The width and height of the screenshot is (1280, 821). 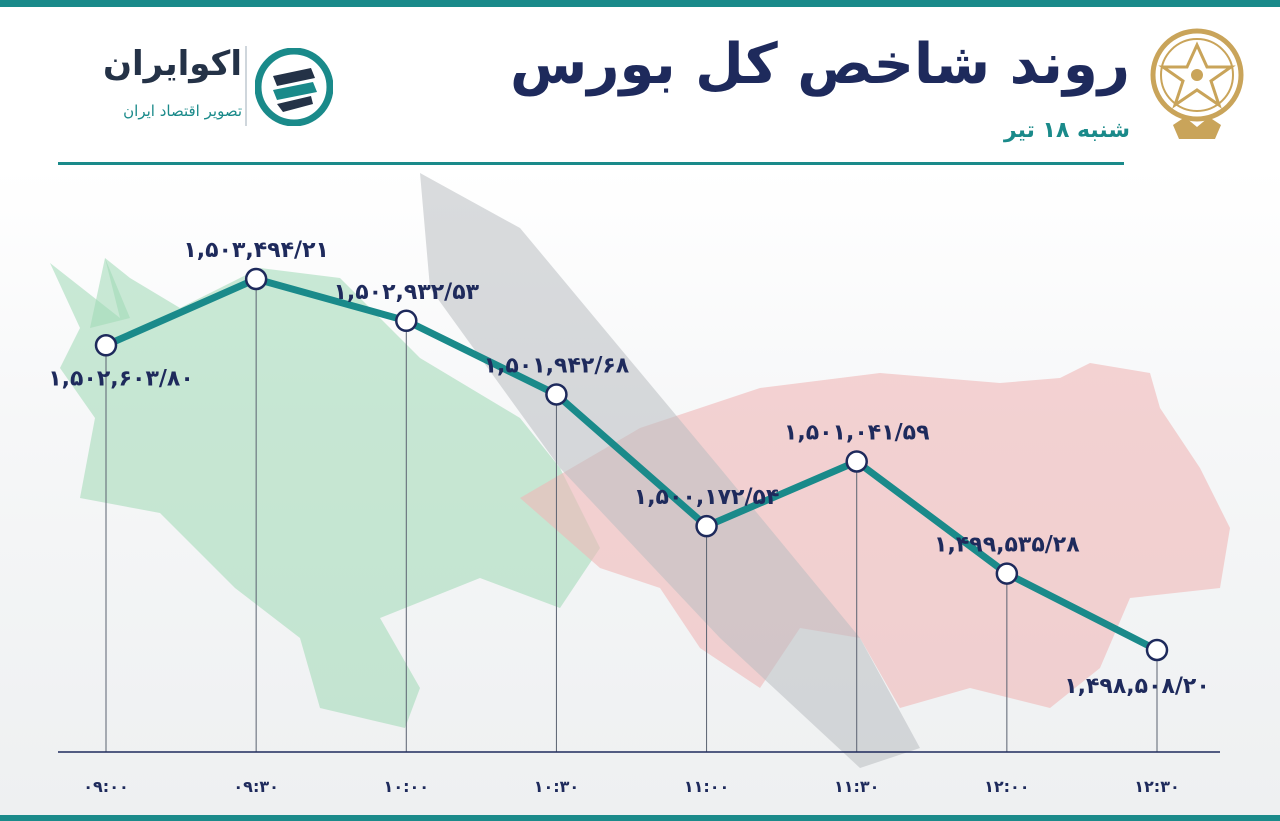 What do you see at coordinates (255, 786) in the screenshot?
I see `x-tick-label: ۰۹:۳۰` at bounding box center [255, 786].